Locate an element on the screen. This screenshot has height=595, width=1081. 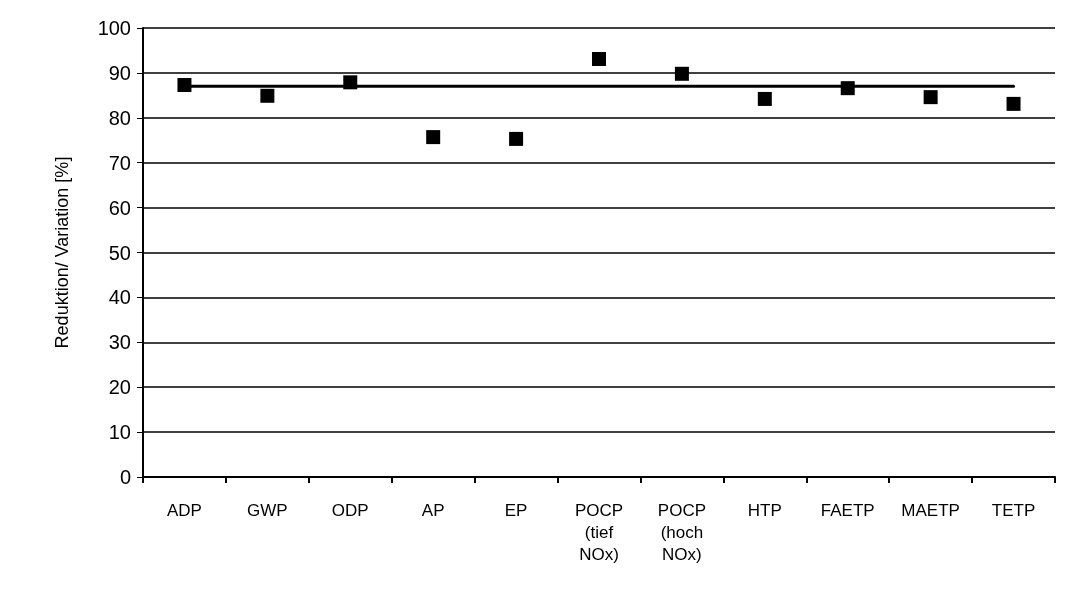
y-tick-label: 30 is located at coordinates (119, 342).